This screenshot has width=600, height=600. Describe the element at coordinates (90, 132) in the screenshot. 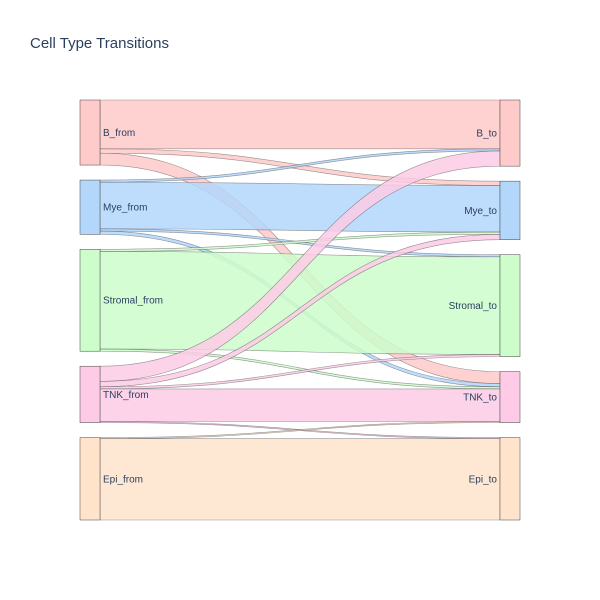

I see `node-B_from` at that location.